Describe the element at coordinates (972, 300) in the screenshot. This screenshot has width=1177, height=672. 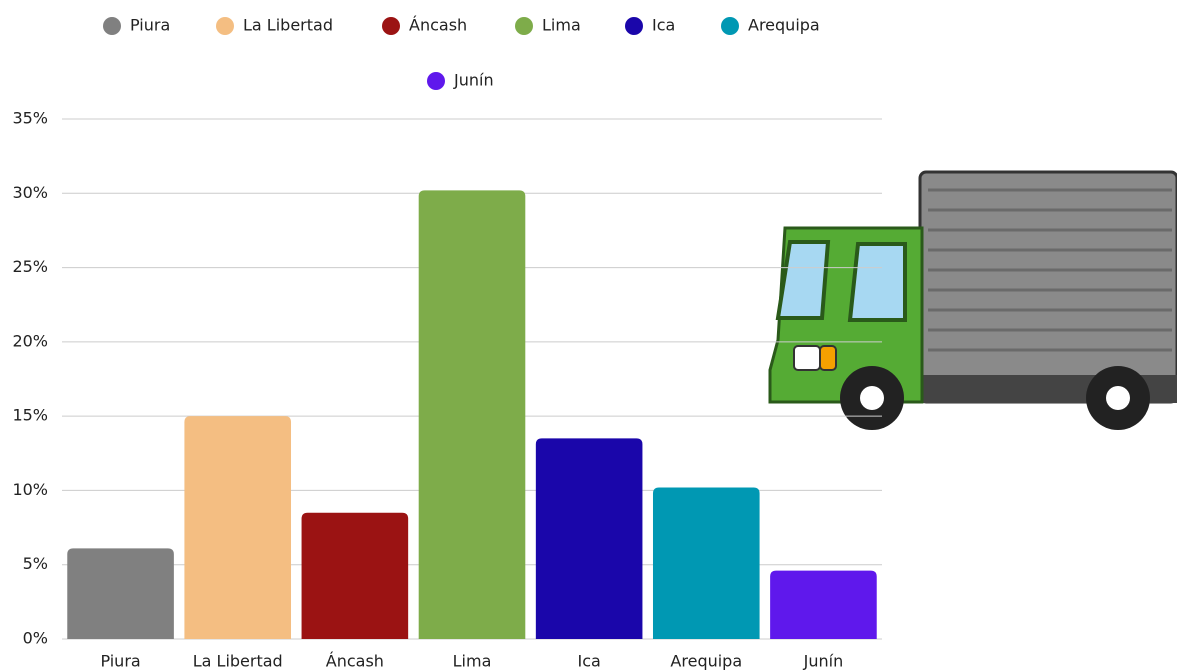
I see `truck-illustration` at that location.